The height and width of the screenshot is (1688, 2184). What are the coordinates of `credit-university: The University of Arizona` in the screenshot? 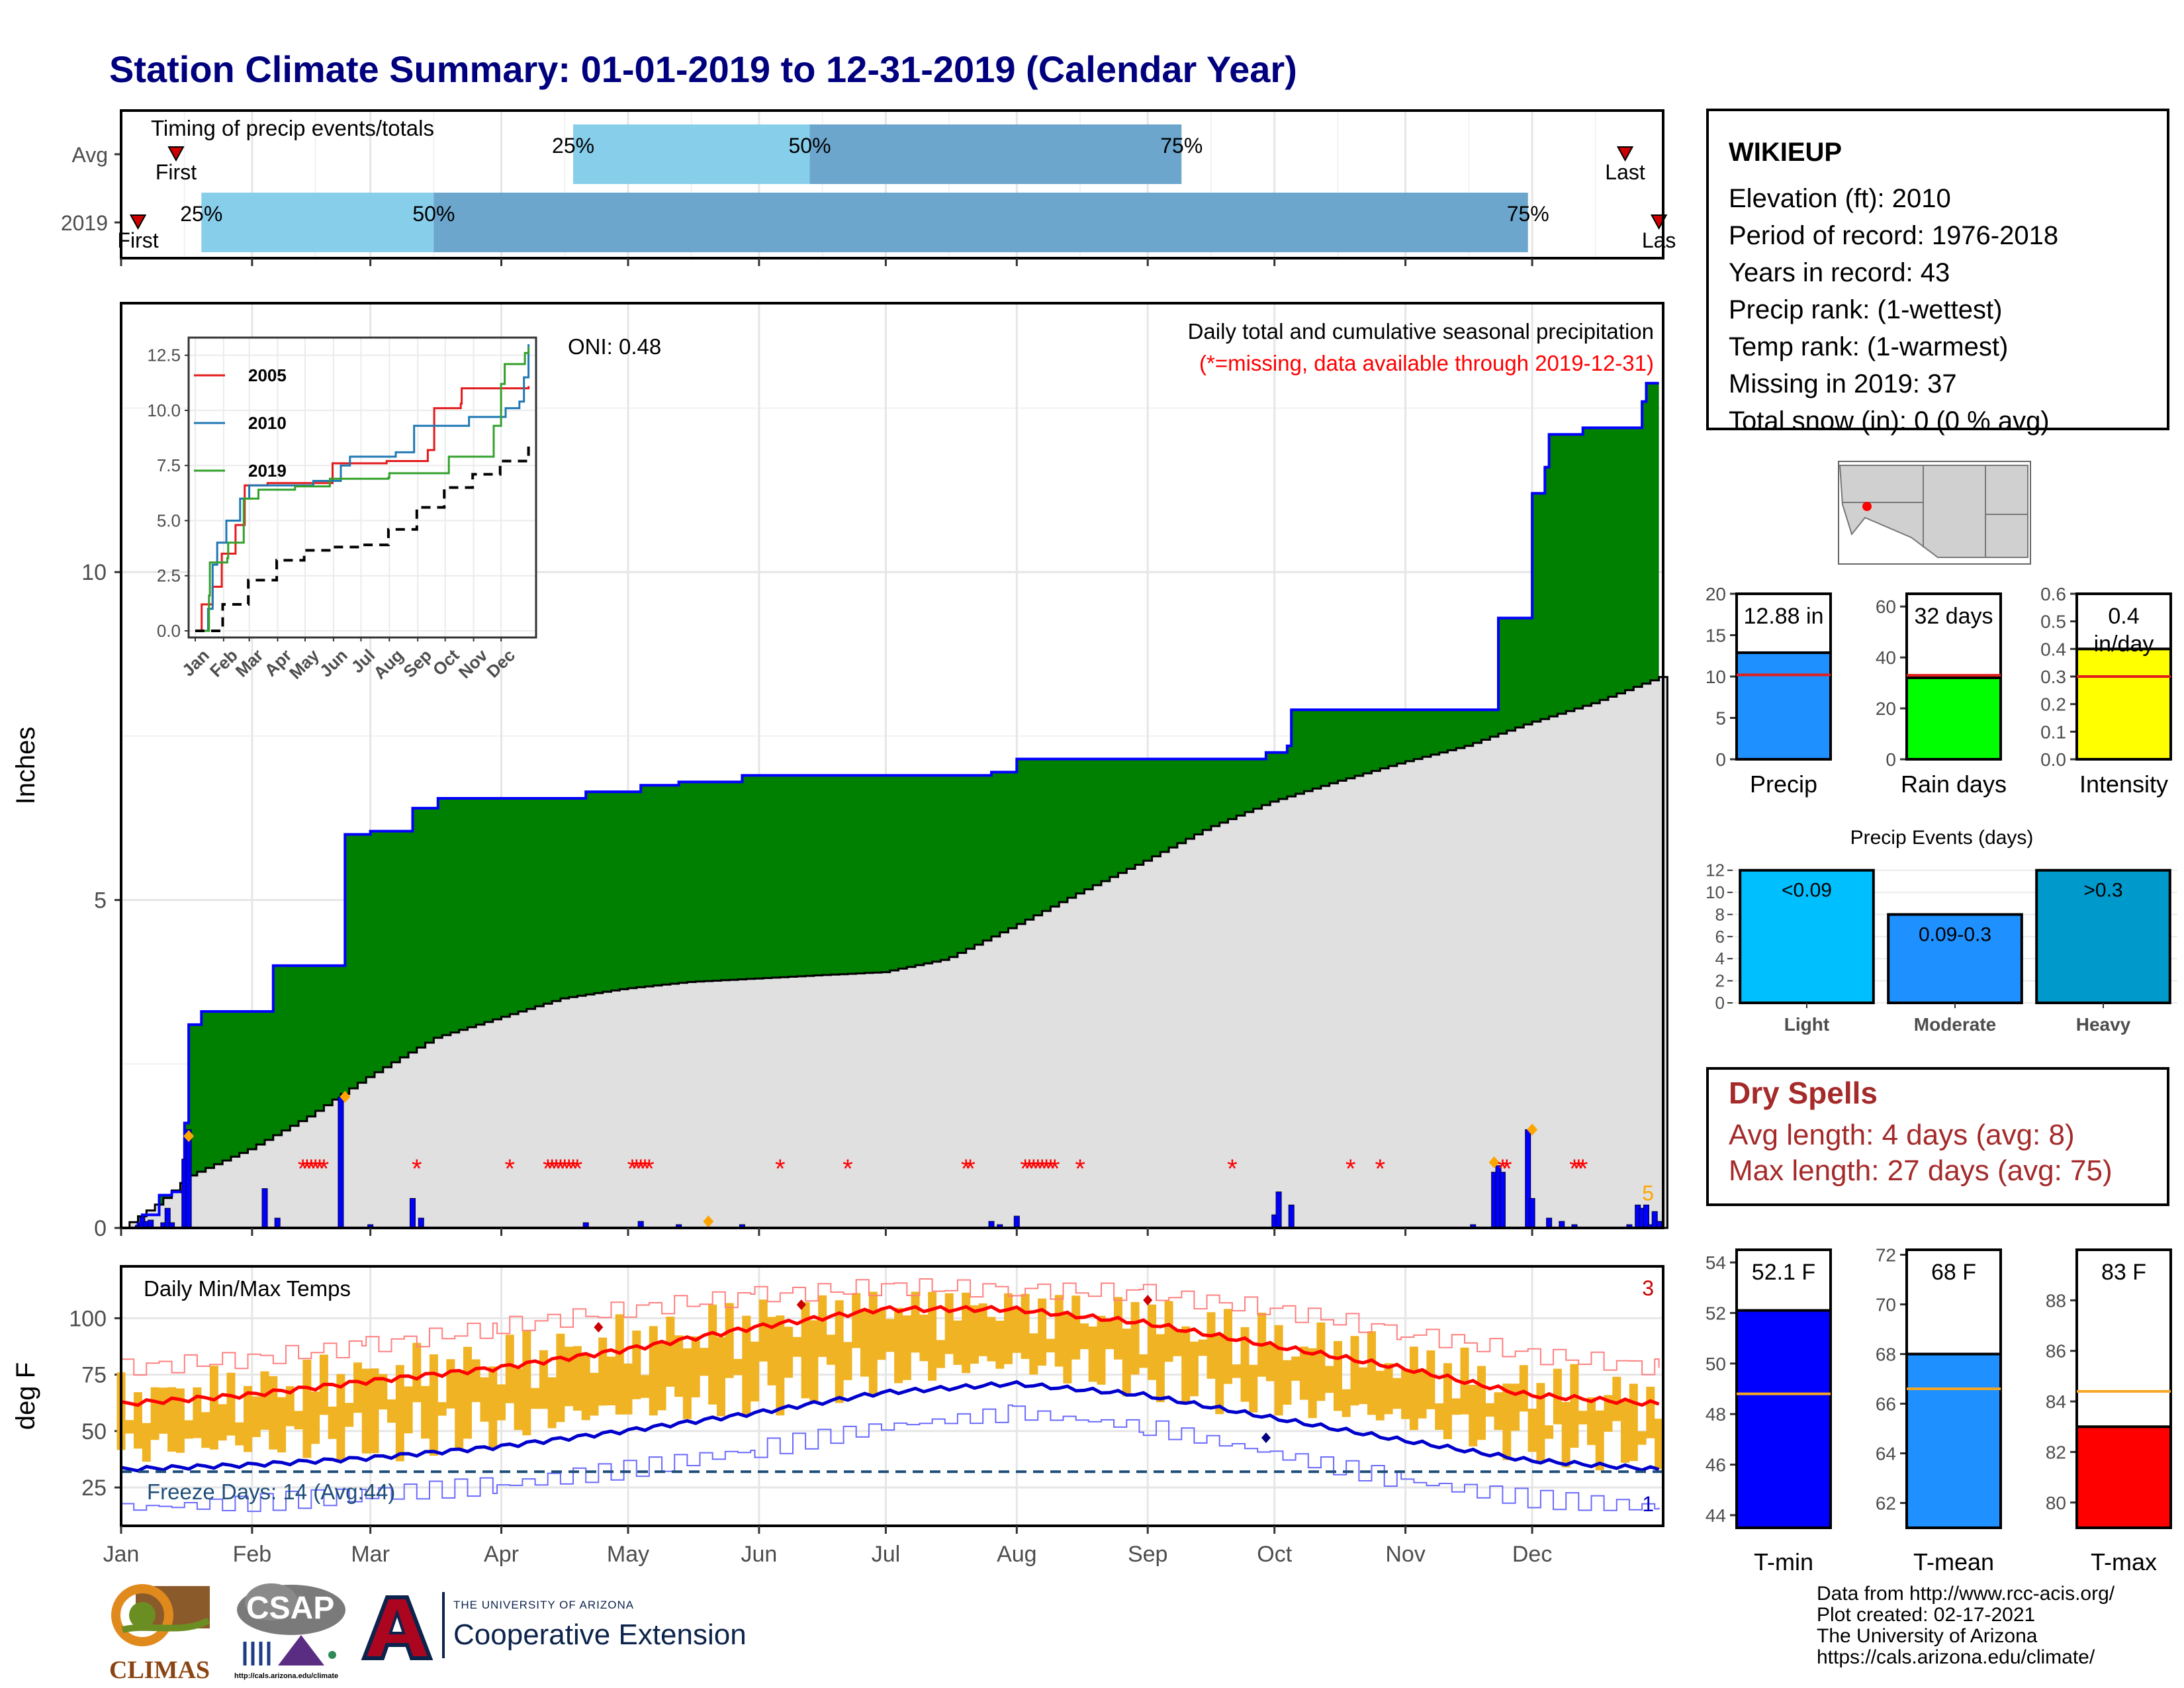 It's located at (1928, 1636).